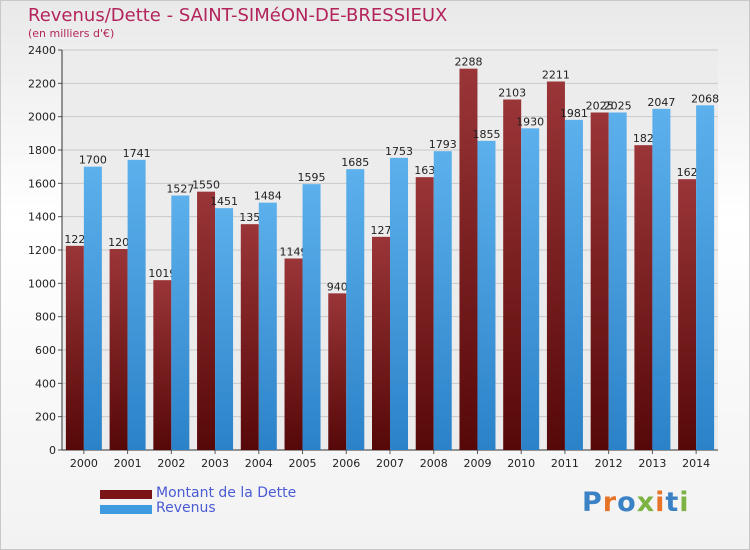 Image resolution: width=750 pixels, height=550 pixels. Describe the element at coordinates (521, 463) in the screenshot. I see `x-tick-label: 2010` at that location.